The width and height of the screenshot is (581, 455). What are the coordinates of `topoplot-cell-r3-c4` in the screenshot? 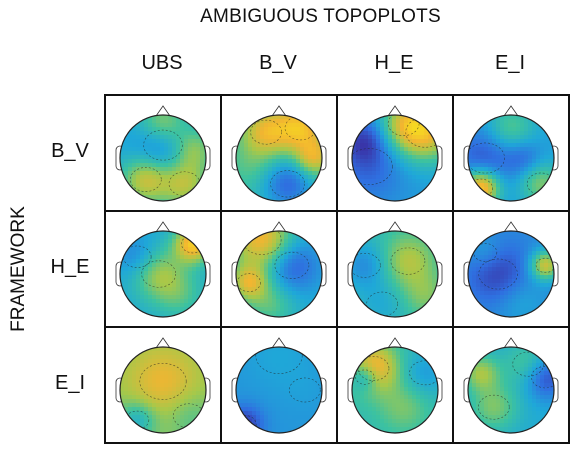 It's located at (511, 385).